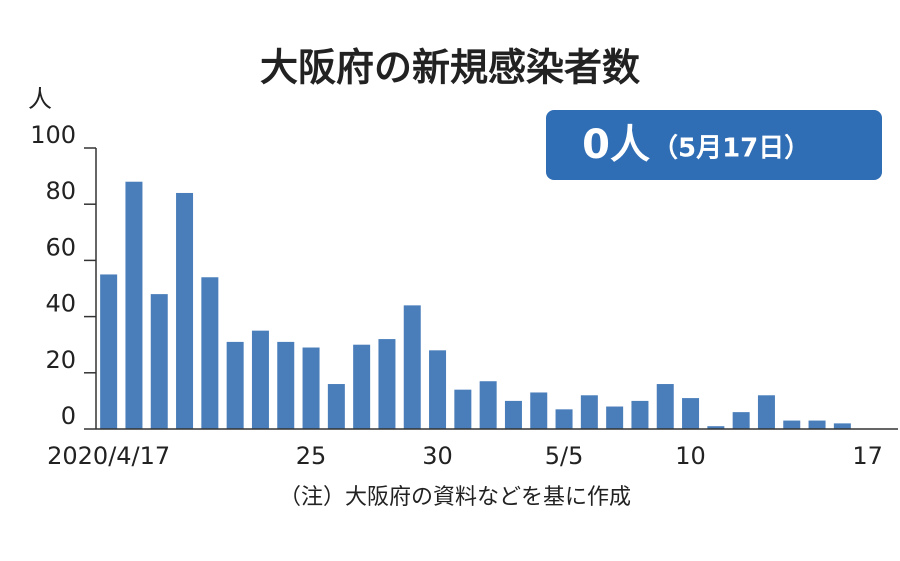  Describe the element at coordinates (731, 149) in the screenshot. I see `badge-date: （5月17日）` at that location.